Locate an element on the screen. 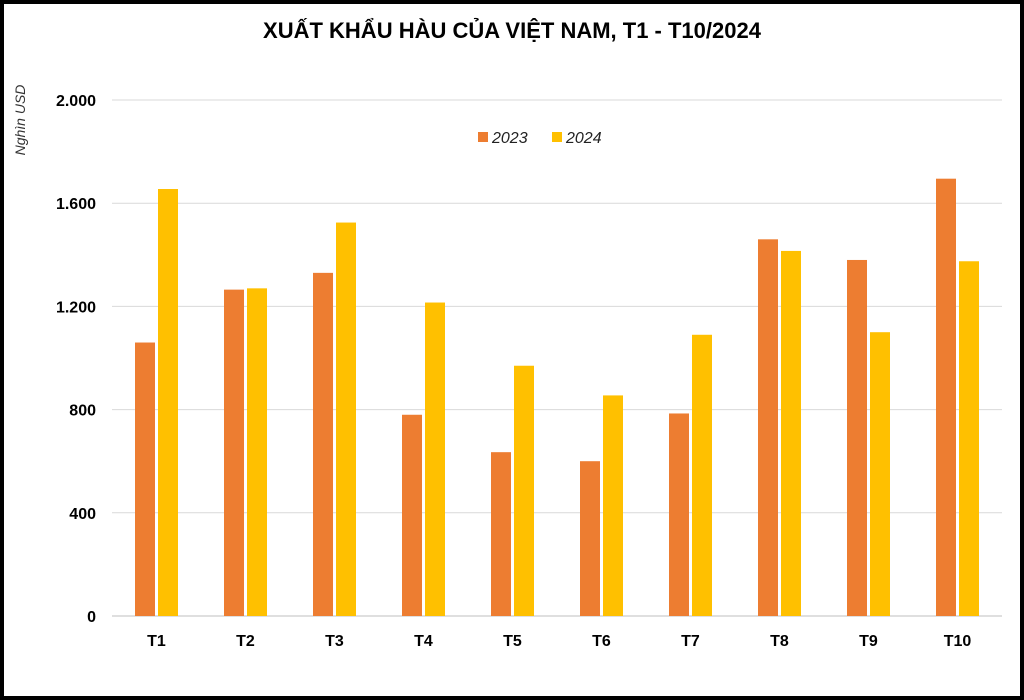 The width and height of the screenshot is (1024, 700). legend-swatch-2023 is located at coordinates (483, 137).